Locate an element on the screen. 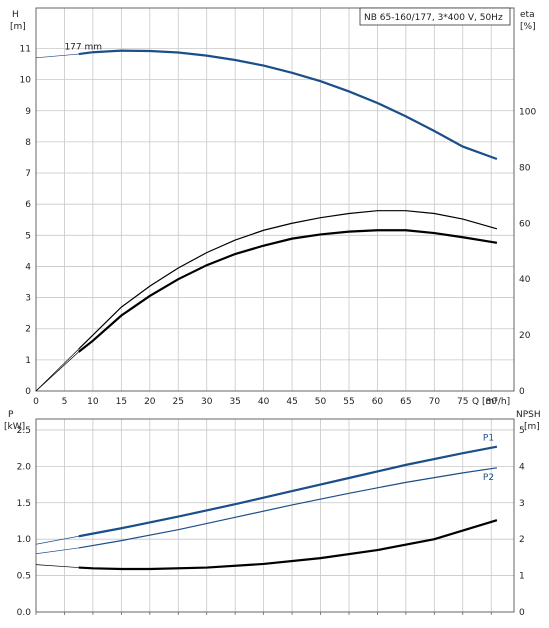 The height and width of the screenshot is (628, 549). impeller-diameter-label: 177 mm is located at coordinates (83, 48).